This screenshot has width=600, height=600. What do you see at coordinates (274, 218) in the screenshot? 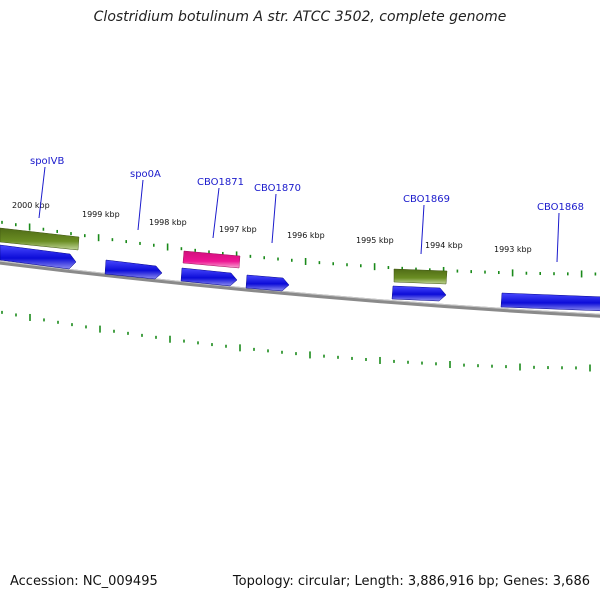
I see `gene-CBO1870-leader` at bounding box center [274, 218].